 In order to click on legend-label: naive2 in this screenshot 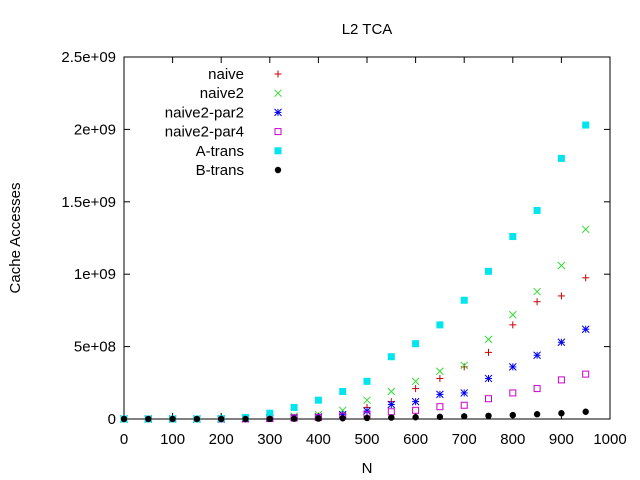, I will do `click(222, 93)`.